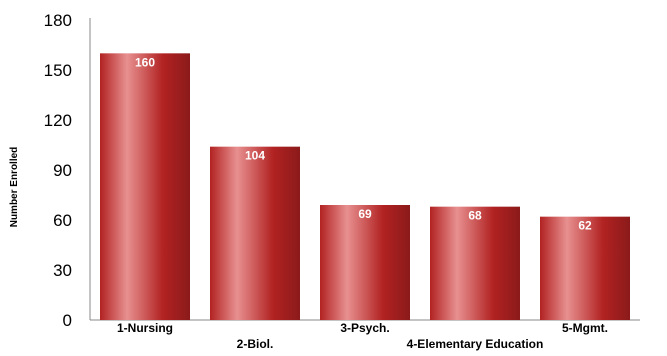  Describe the element at coordinates (585, 226) in the screenshot. I see `bar-value-label: 62` at that location.